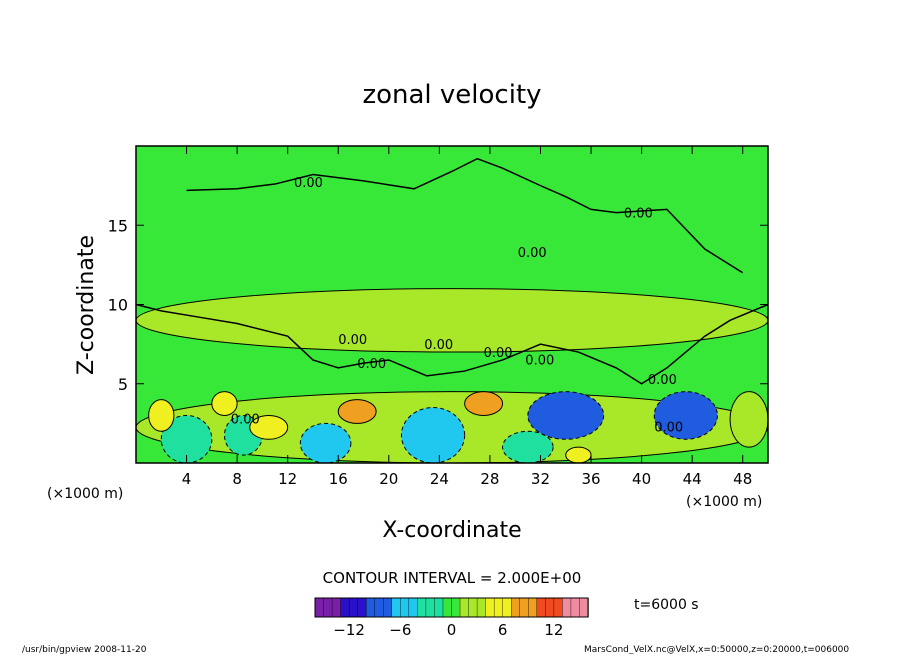 This screenshot has width=904, height=658. I want to click on colorbar-frame, so click(451, 607).